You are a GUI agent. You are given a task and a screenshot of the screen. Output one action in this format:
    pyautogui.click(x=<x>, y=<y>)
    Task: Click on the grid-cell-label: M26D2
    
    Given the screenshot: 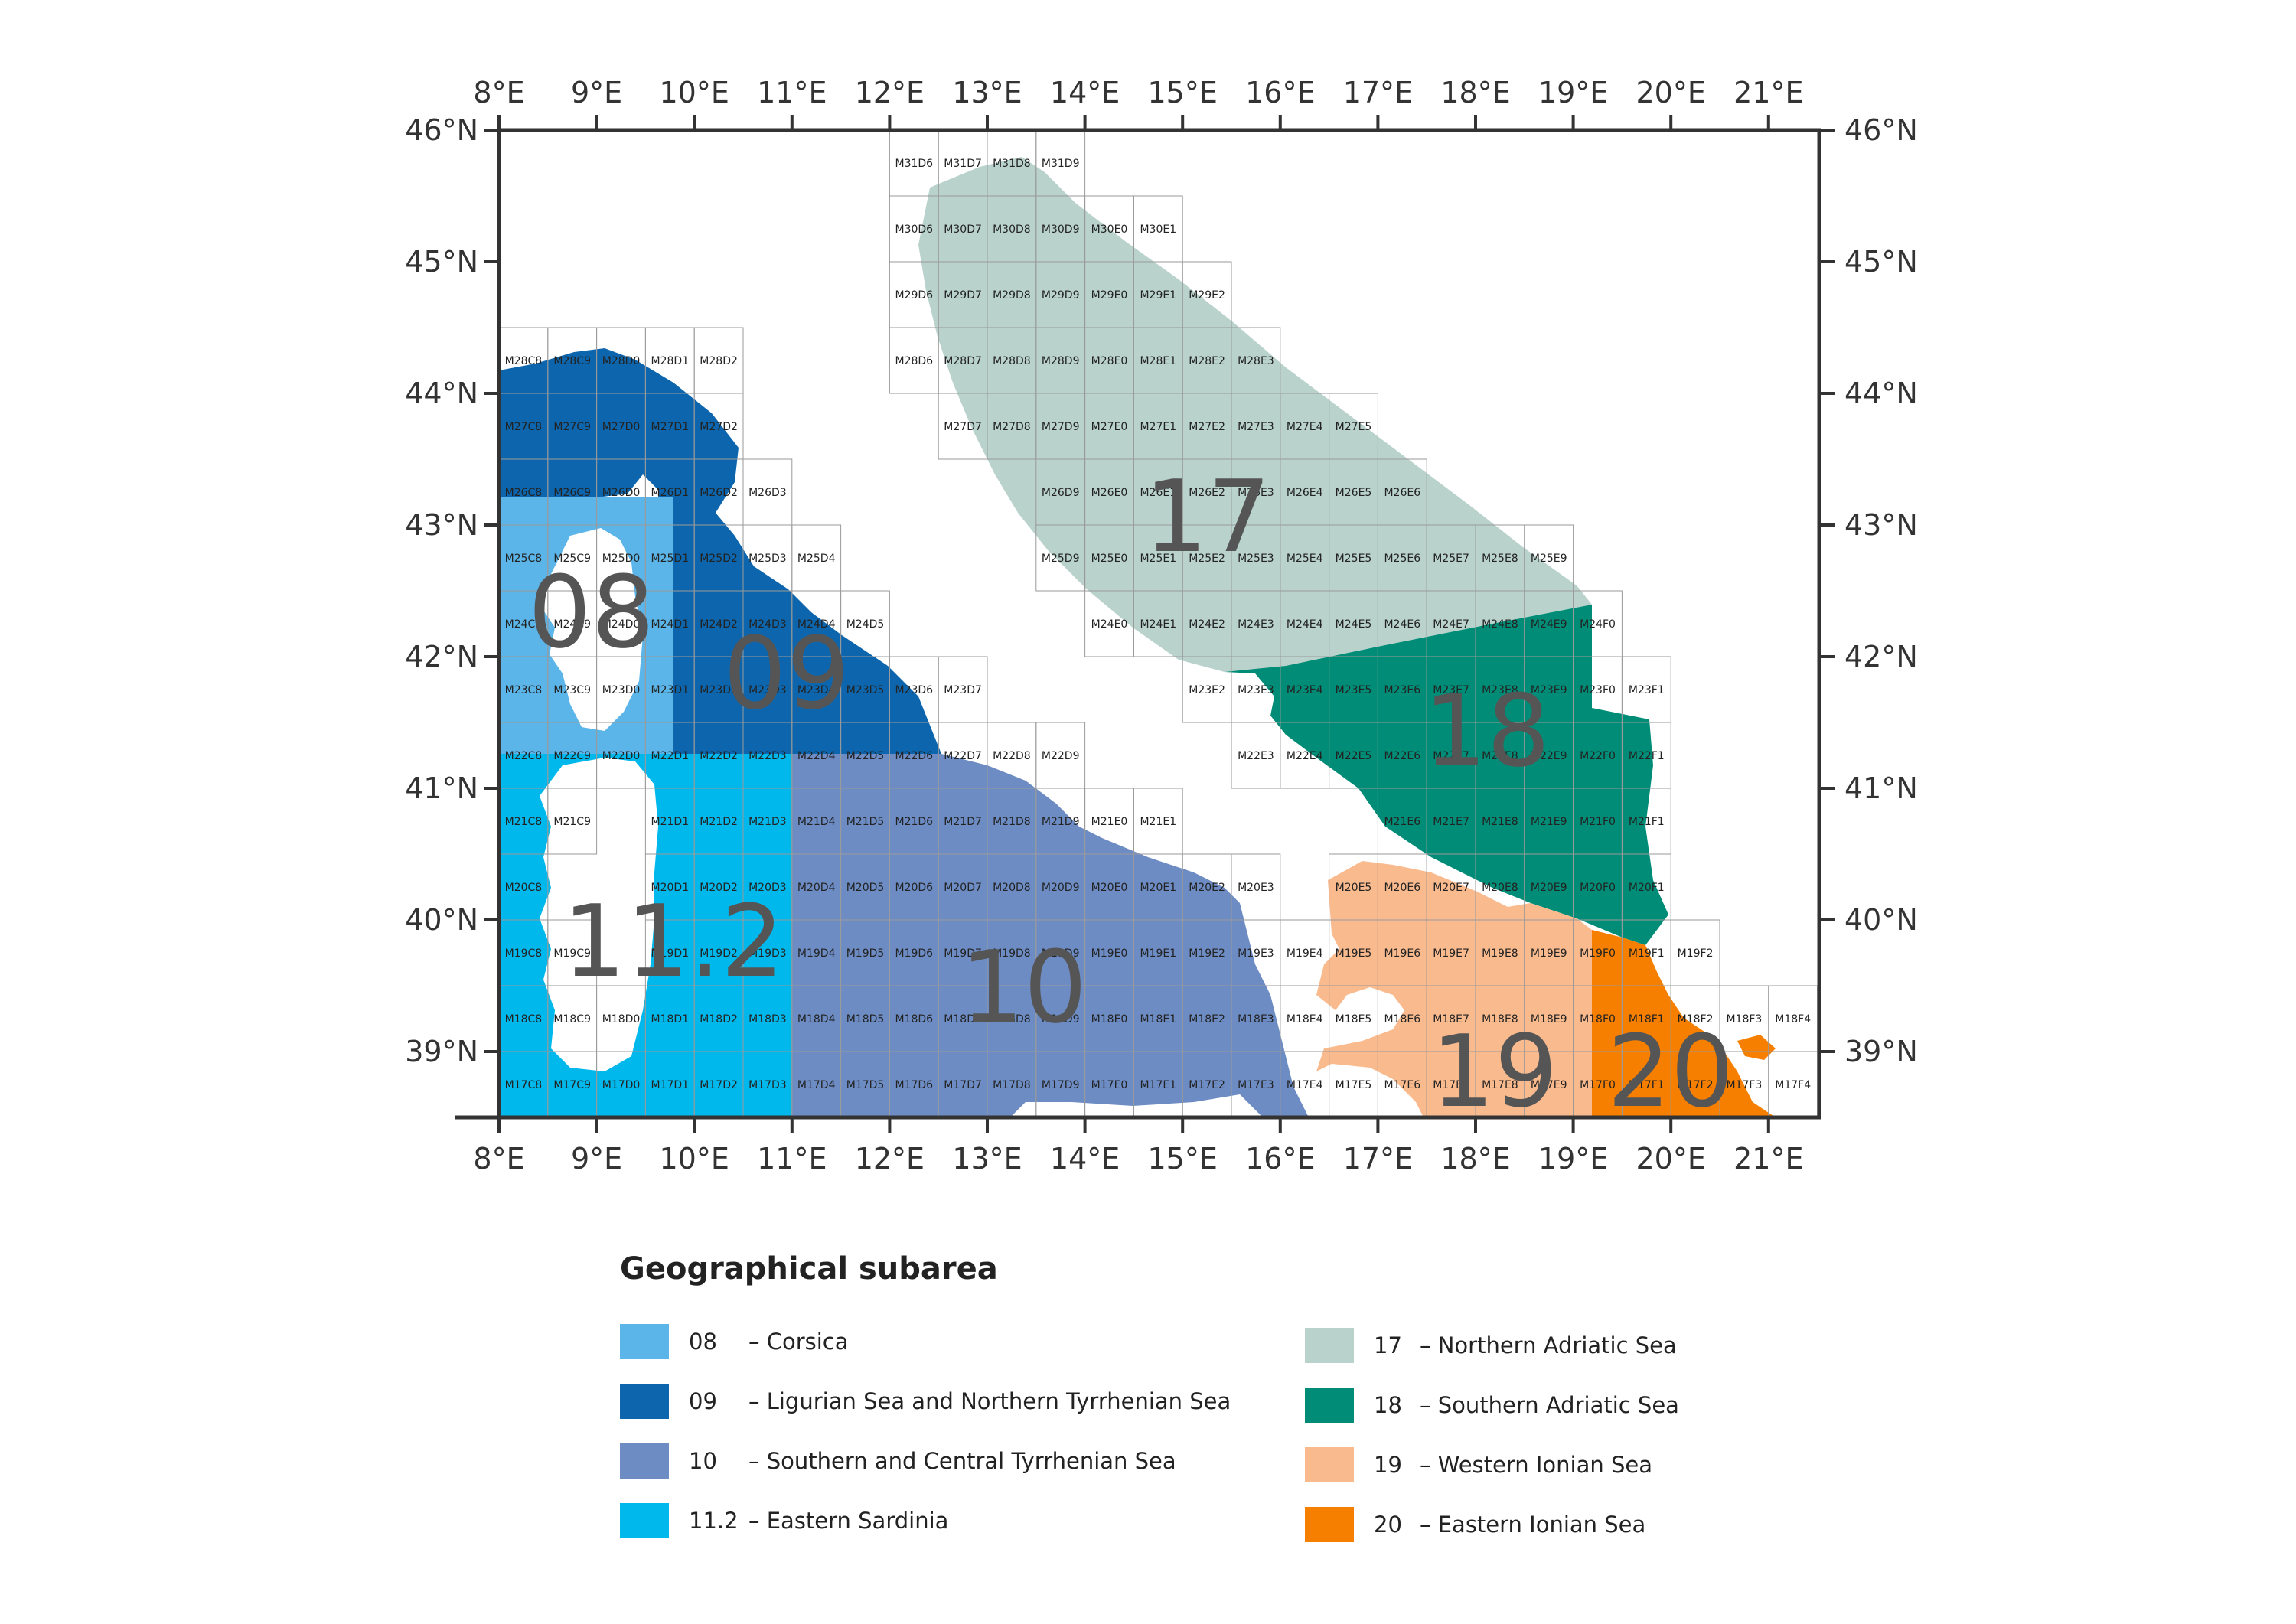 What is the action you would take?
    pyautogui.click(x=719, y=493)
    